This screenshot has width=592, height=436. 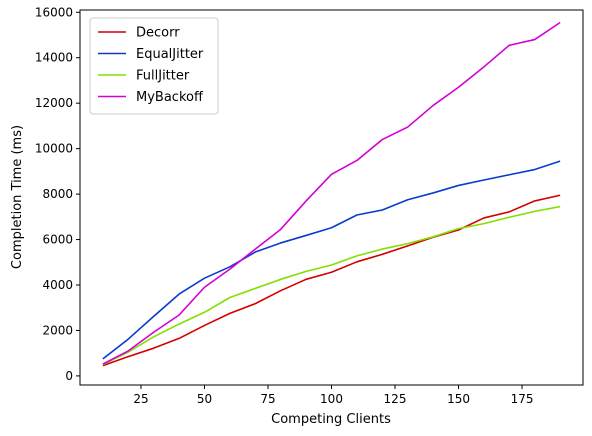 What do you see at coordinates (140, 399) in the screenshot?
I see `x-tick-label: 25` at bounding box center [140, 399].